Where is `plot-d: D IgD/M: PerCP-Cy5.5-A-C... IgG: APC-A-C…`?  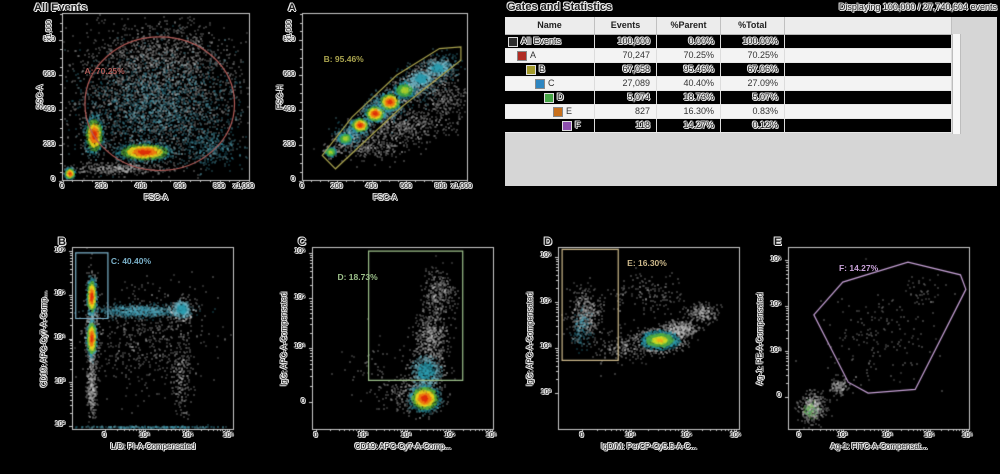 plot-d: D IgD/M: PerCP-Cy5.5-A-C... IgG: APC-A-C… is located at coordinates (634, 353).